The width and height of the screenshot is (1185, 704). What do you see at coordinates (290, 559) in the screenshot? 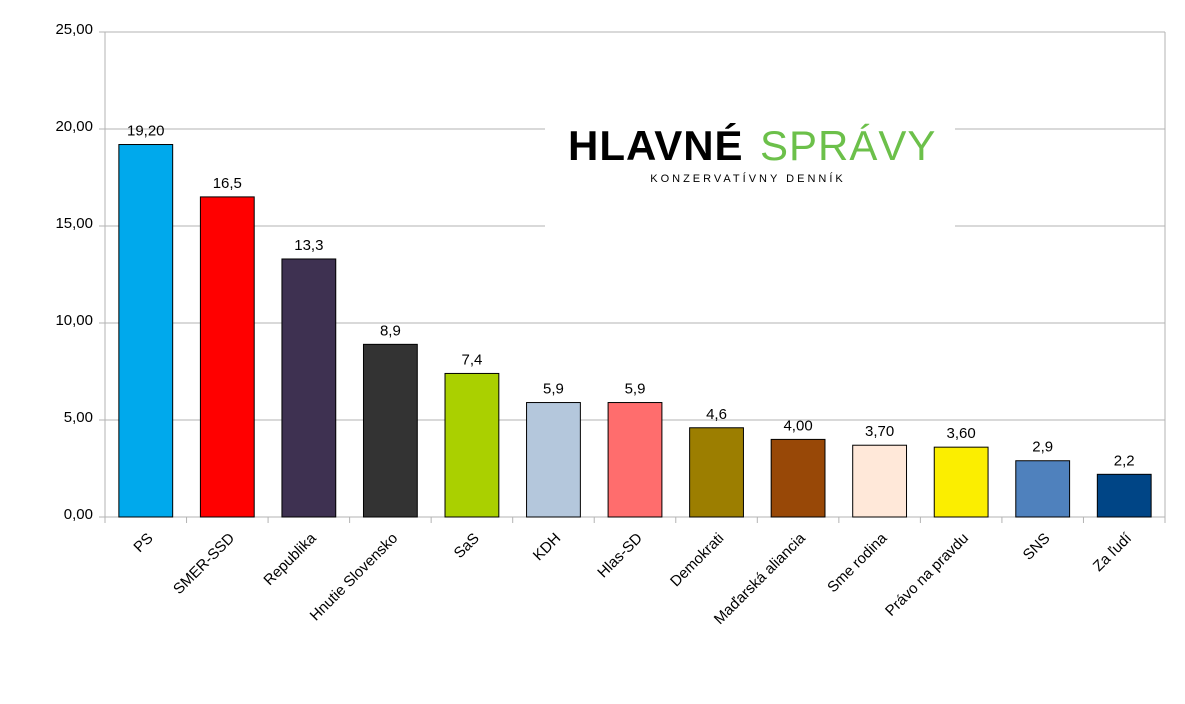
I see `x-tick-label: Republika` at bounding box center [290, 559].